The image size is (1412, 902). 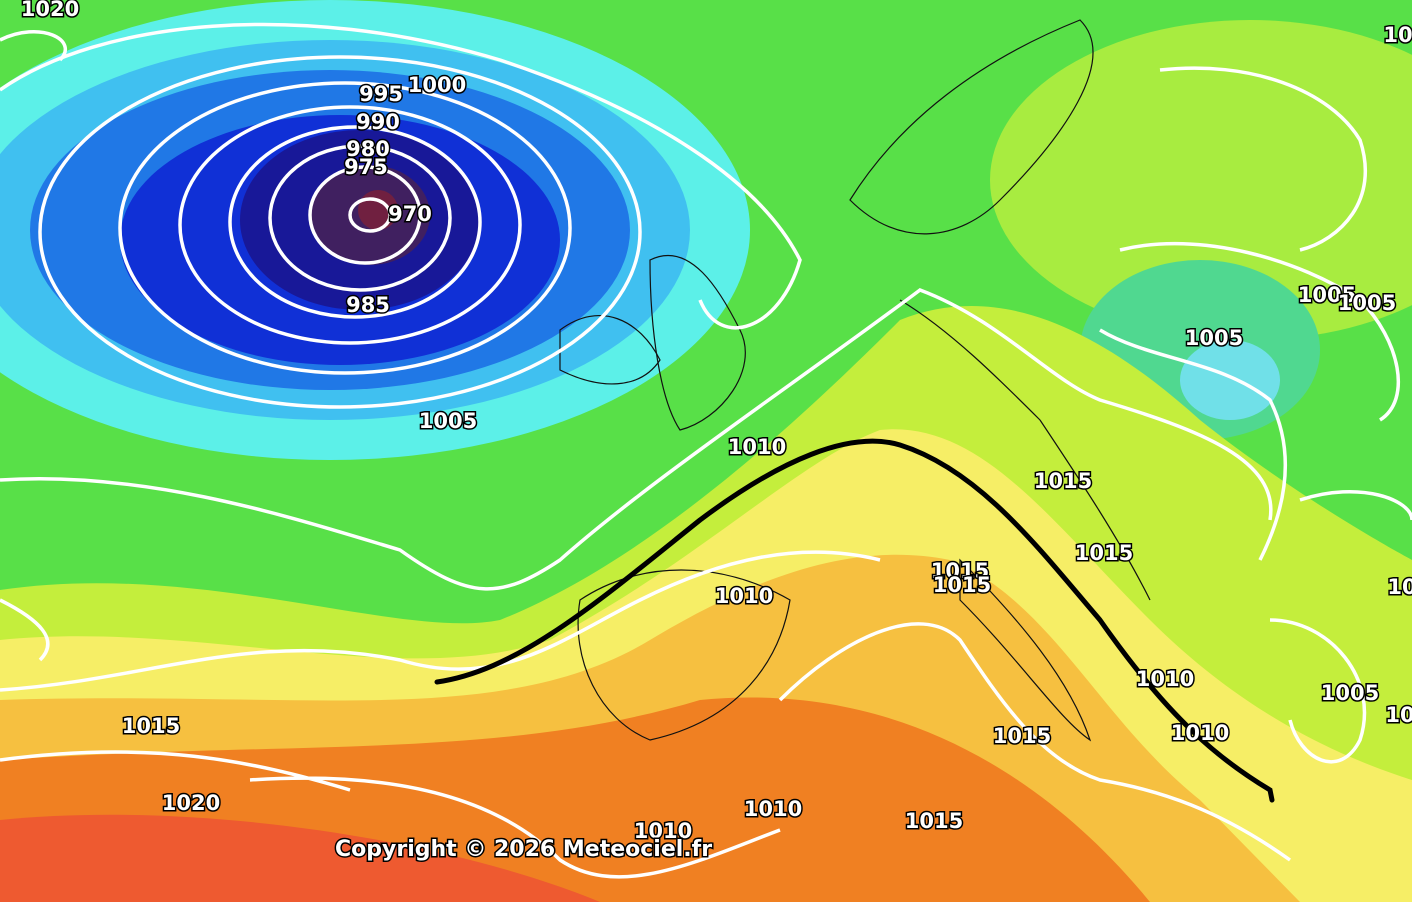 I want to click on copyright: Copyright © 2026 Meteociel.fr, so click(x=523, y=849).